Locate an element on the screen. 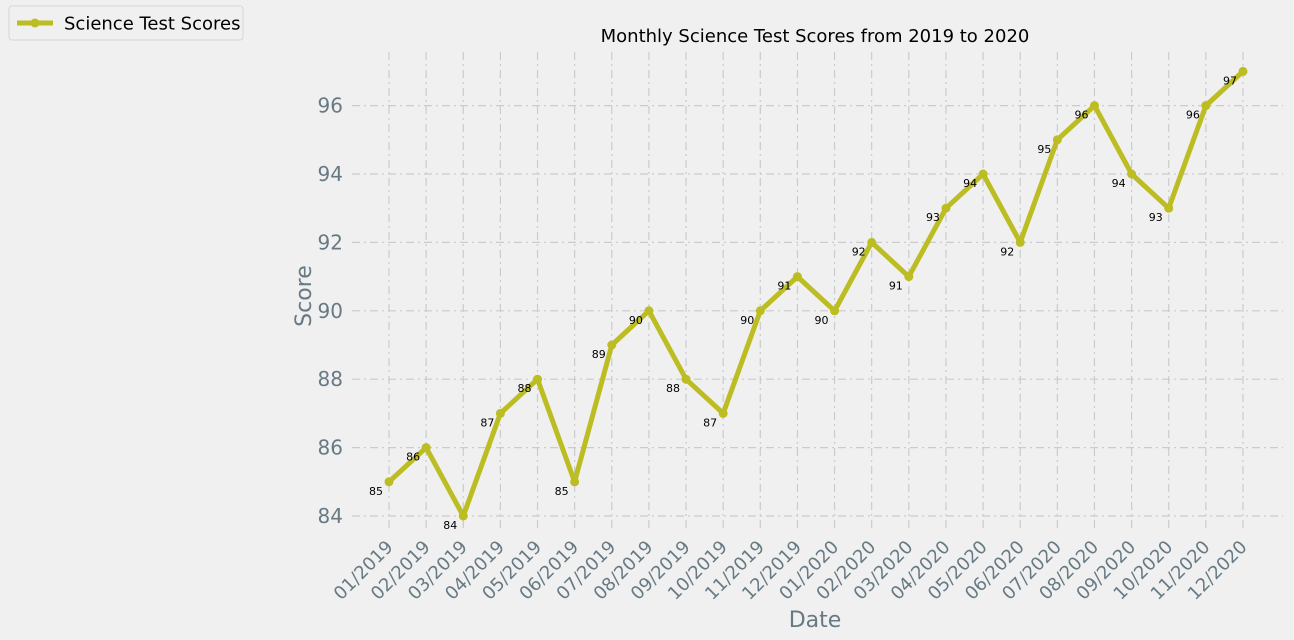  data-label: 86 is located at coordinates (413, 457).